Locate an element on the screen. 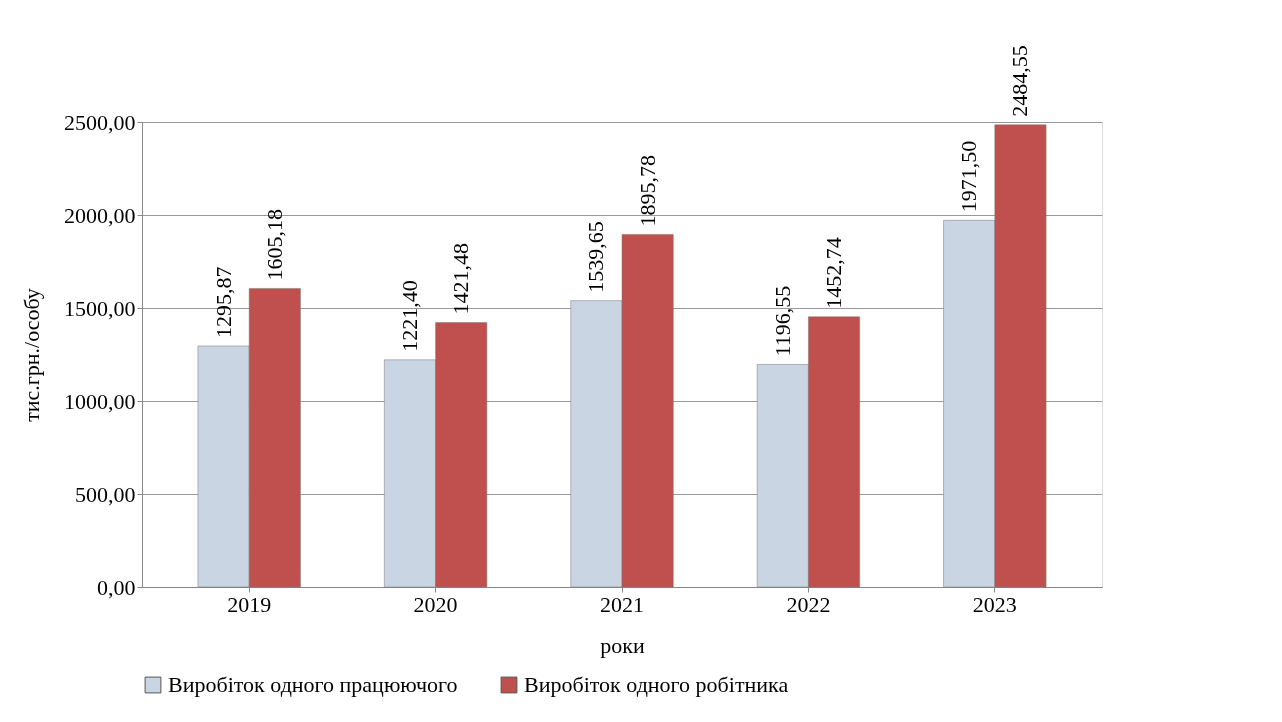 This screenshot has height=722, width=1282. x-axis-title: роки is located at coordinates (622, 645).